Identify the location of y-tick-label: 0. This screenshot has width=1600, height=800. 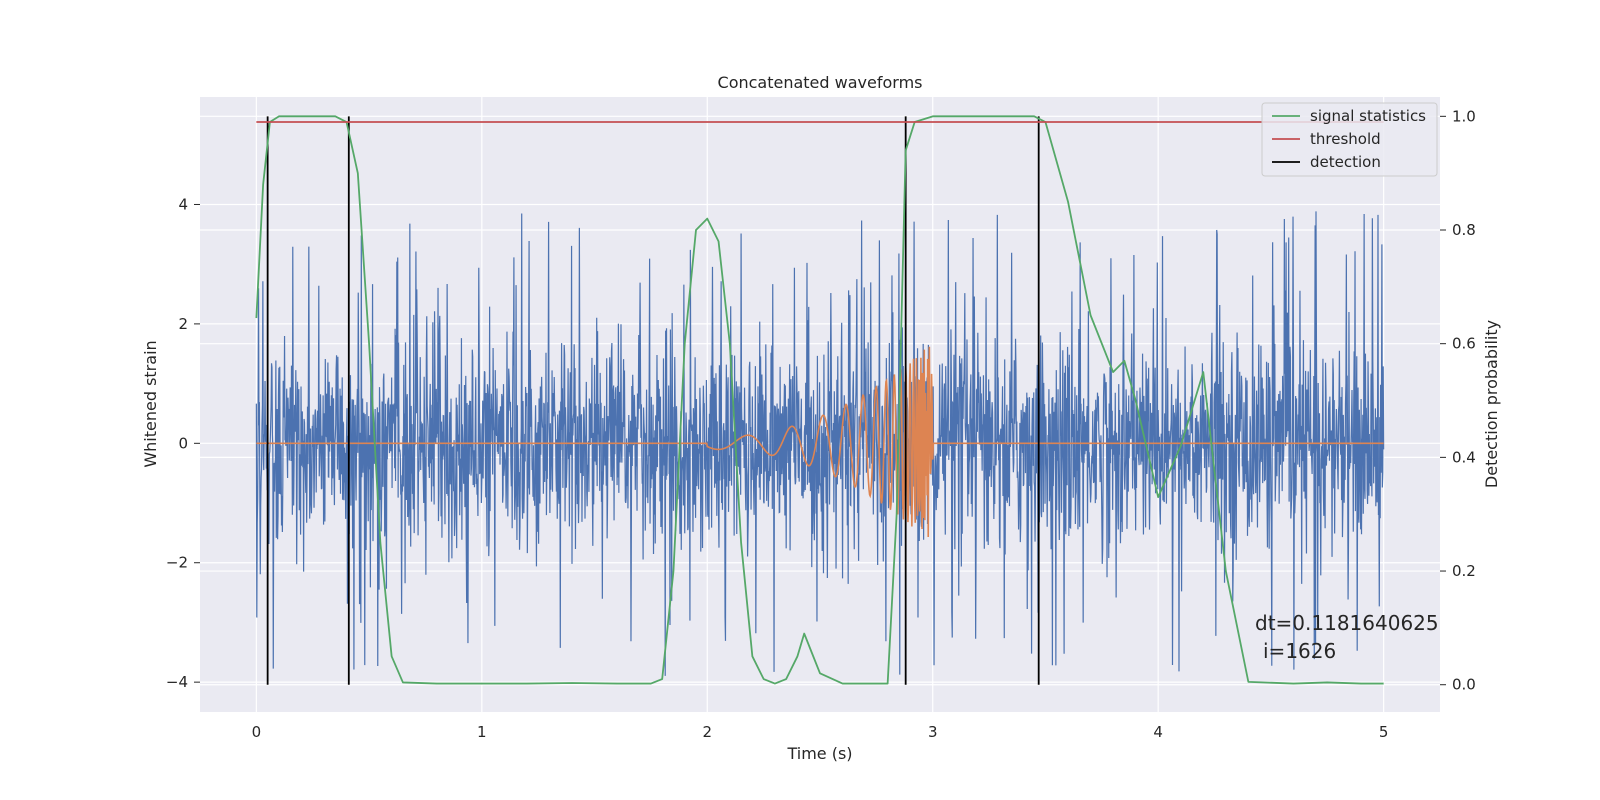
(183, 443).